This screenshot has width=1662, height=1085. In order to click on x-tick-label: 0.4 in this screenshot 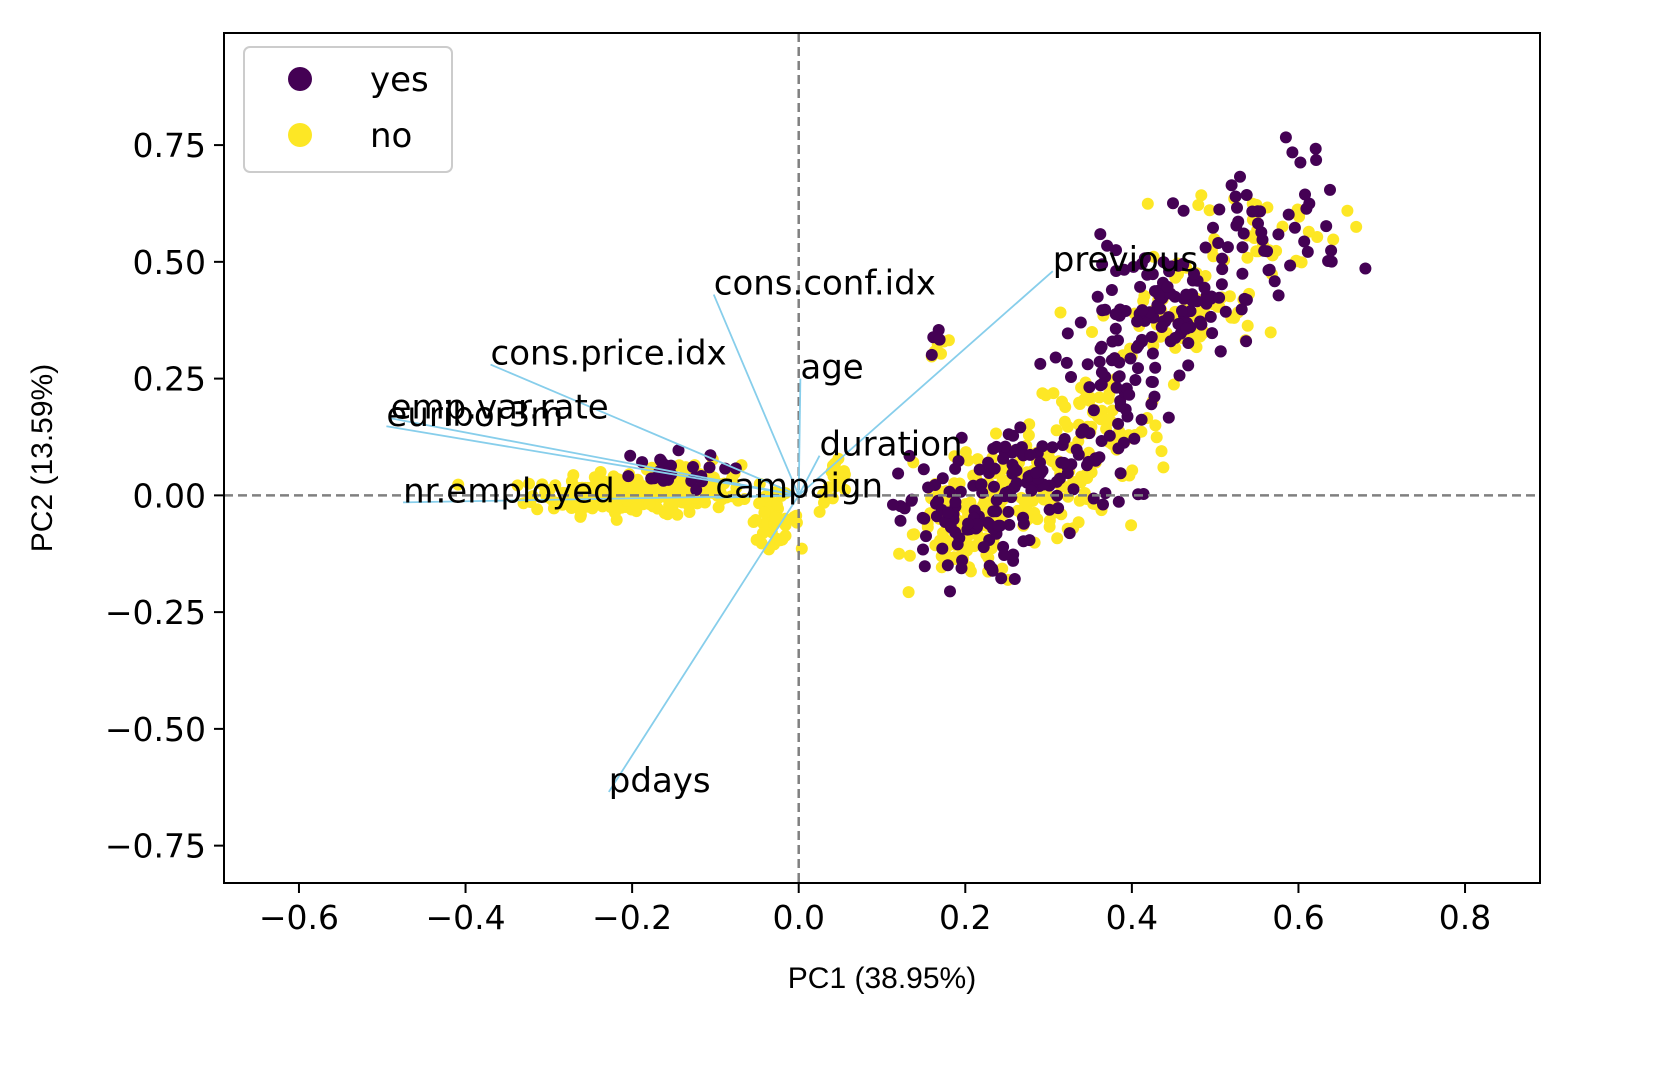, I will do `click(1132, 917)`.